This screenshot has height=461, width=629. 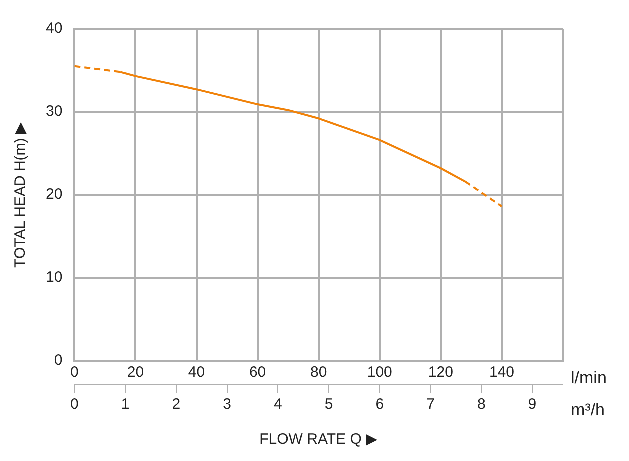 I want to click on x2-tick-label: 6, so click(x=380, y=405).